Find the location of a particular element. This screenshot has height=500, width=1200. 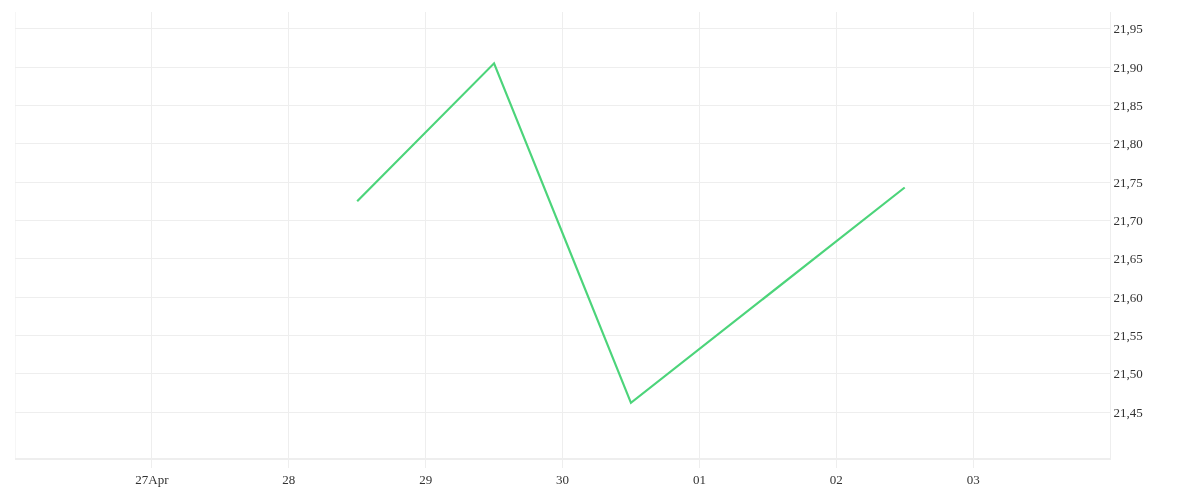

x-tick-label: 29 is located at coordinates (426, 479).